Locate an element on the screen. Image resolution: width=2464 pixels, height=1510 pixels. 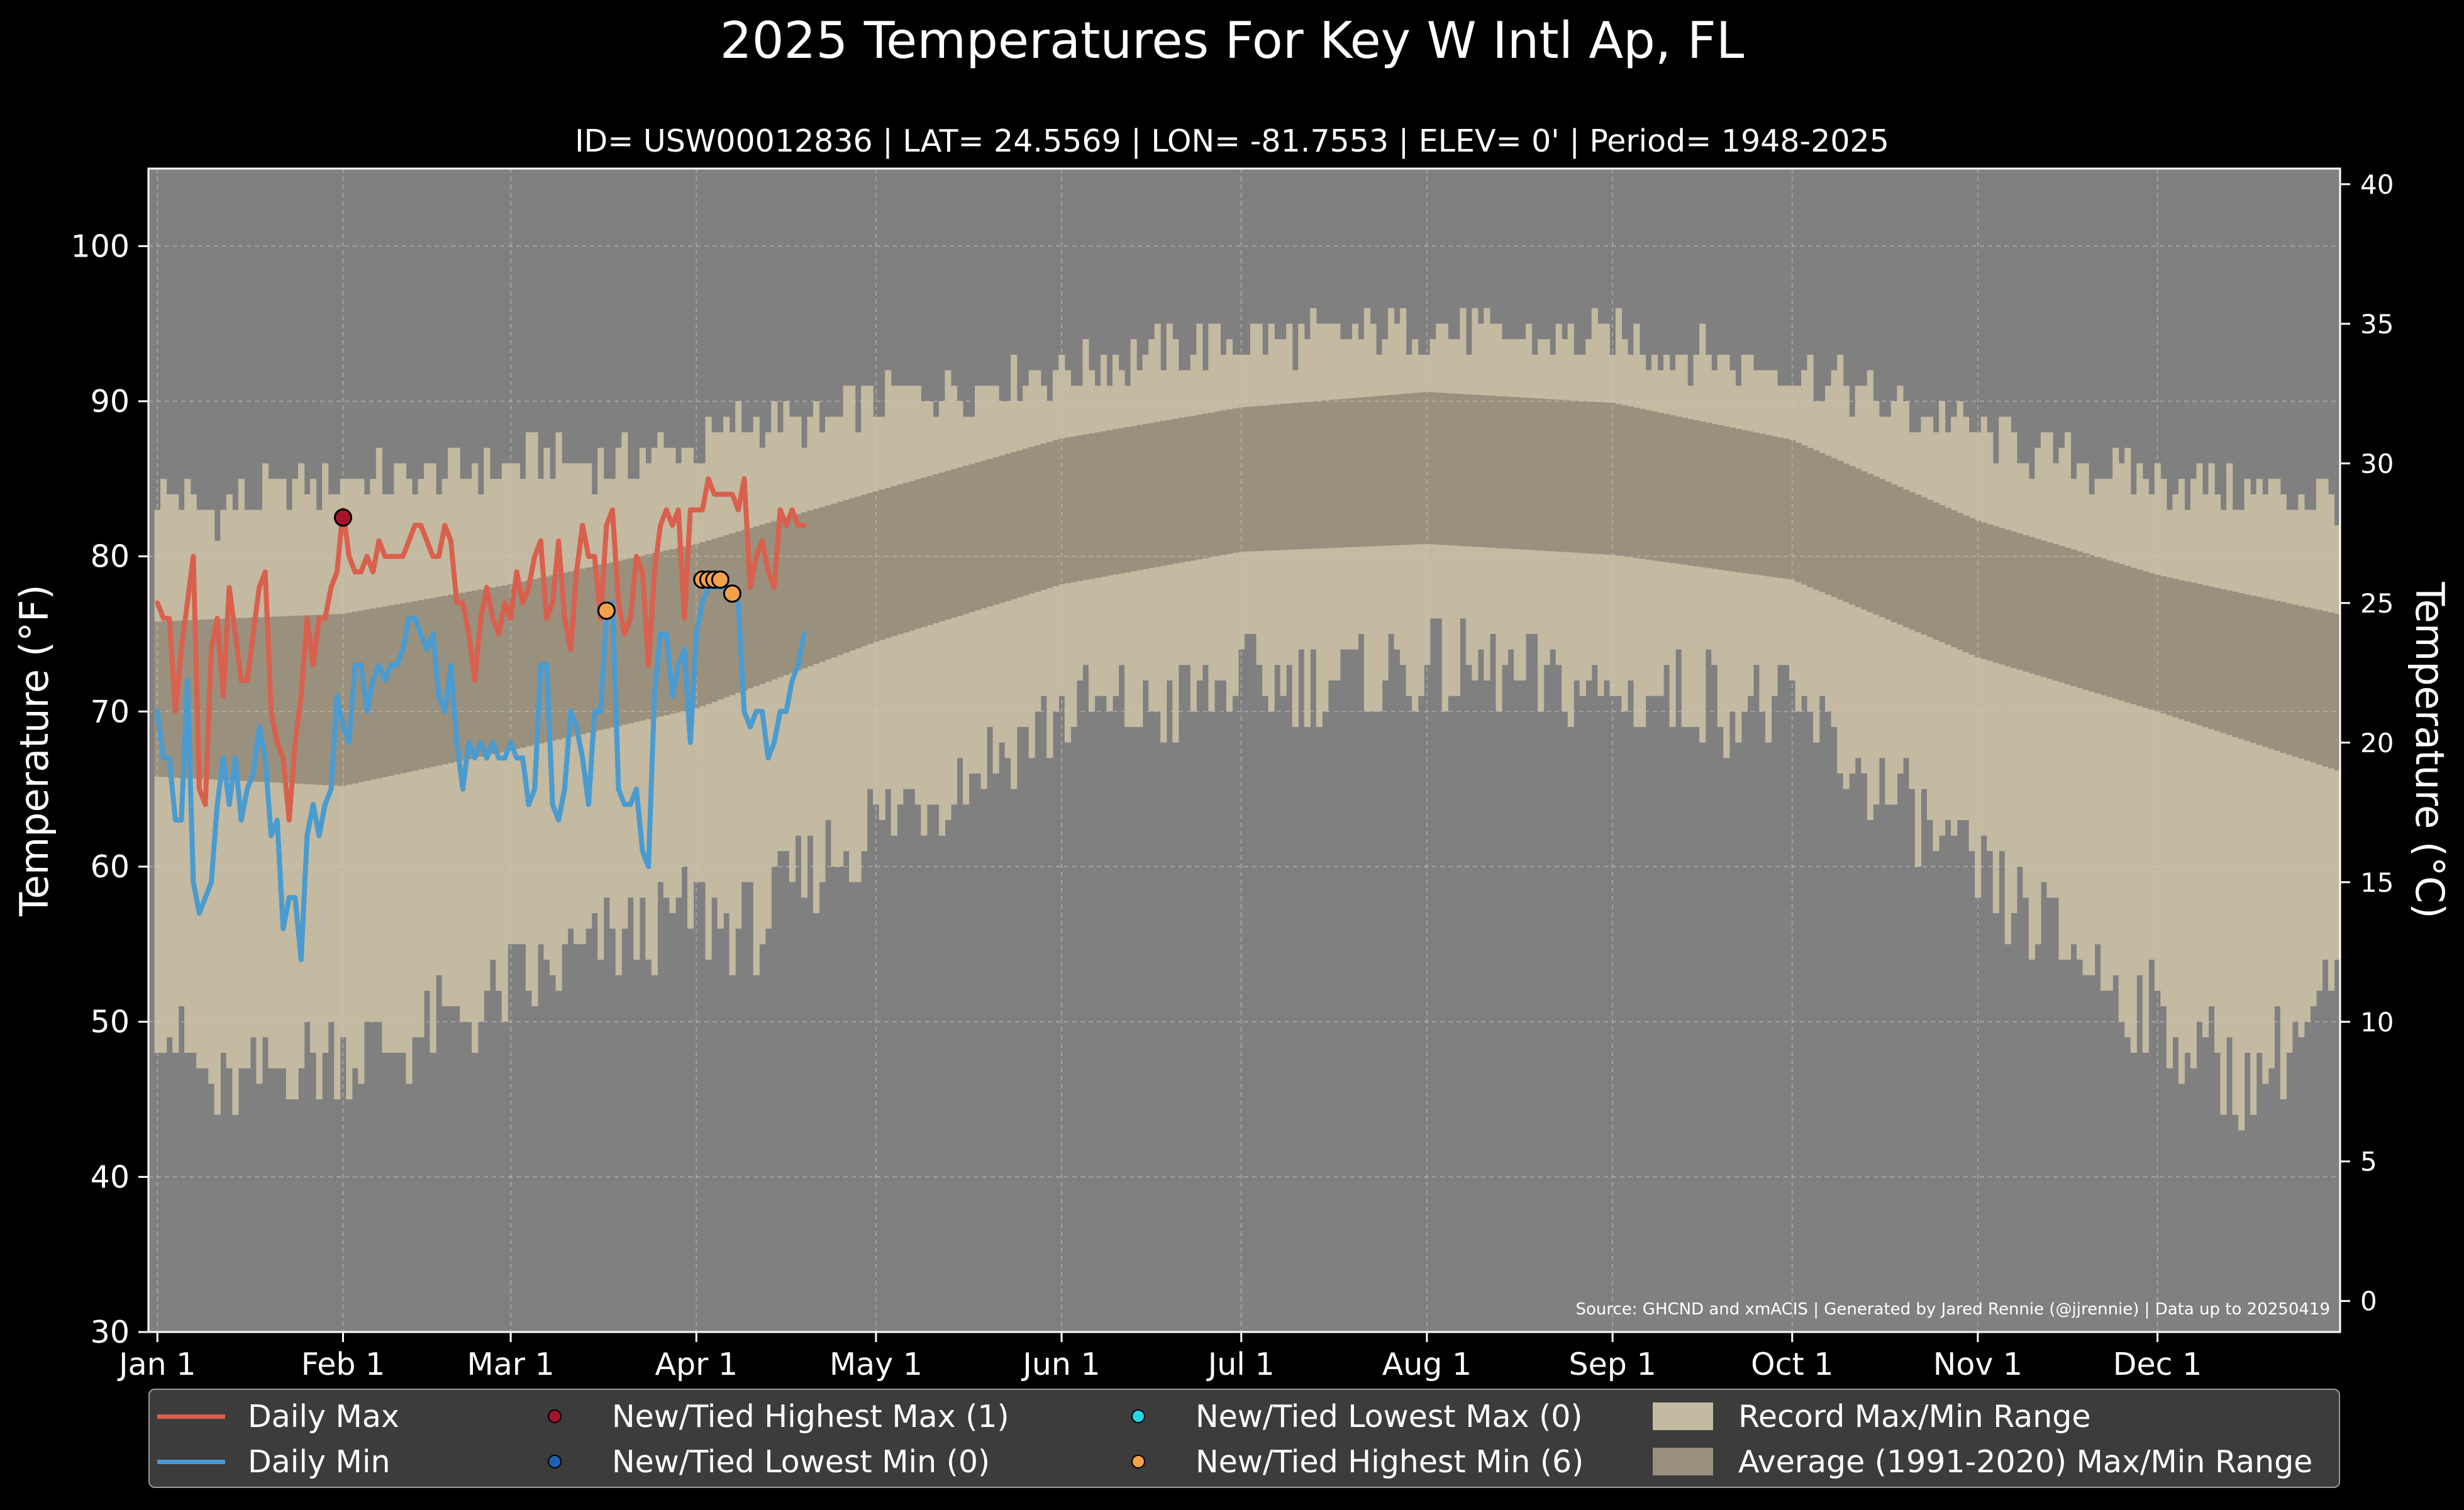
legend-item: Average (1991-2020) Max/Min Range is located at coordinates (1982, 1461).